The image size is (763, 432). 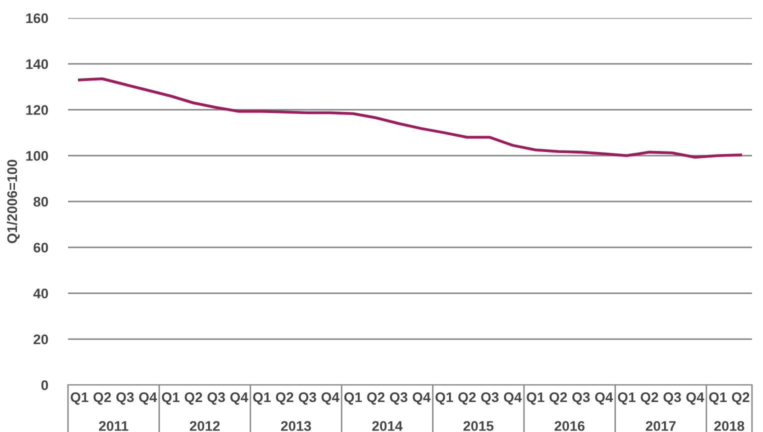 I want to click on y-axis-title: Q1/2006=100, so click(x=13, y=202).